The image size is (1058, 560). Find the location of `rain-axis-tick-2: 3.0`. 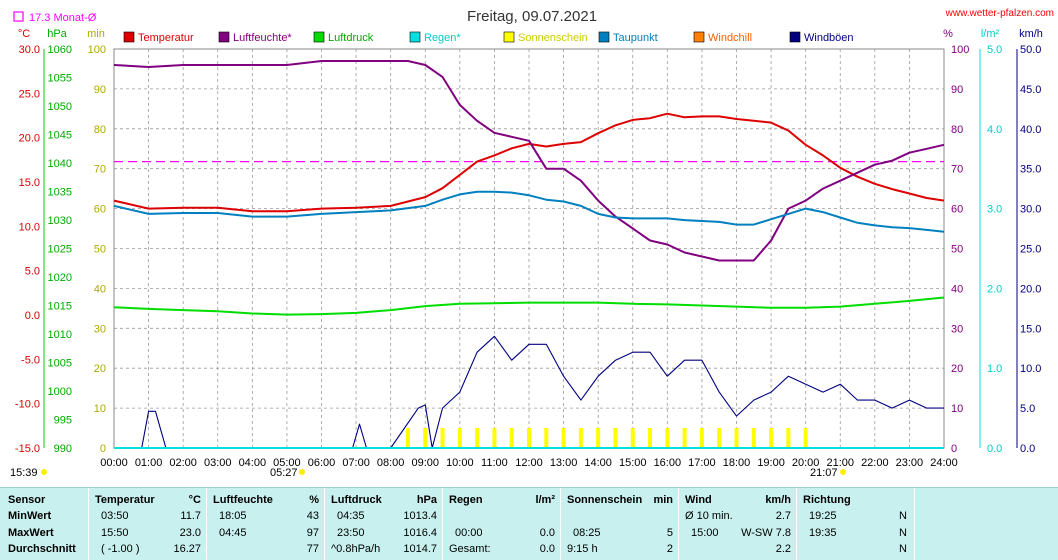

rain-axis-tick-2: 3.0 is located at coordinates (994, 210).